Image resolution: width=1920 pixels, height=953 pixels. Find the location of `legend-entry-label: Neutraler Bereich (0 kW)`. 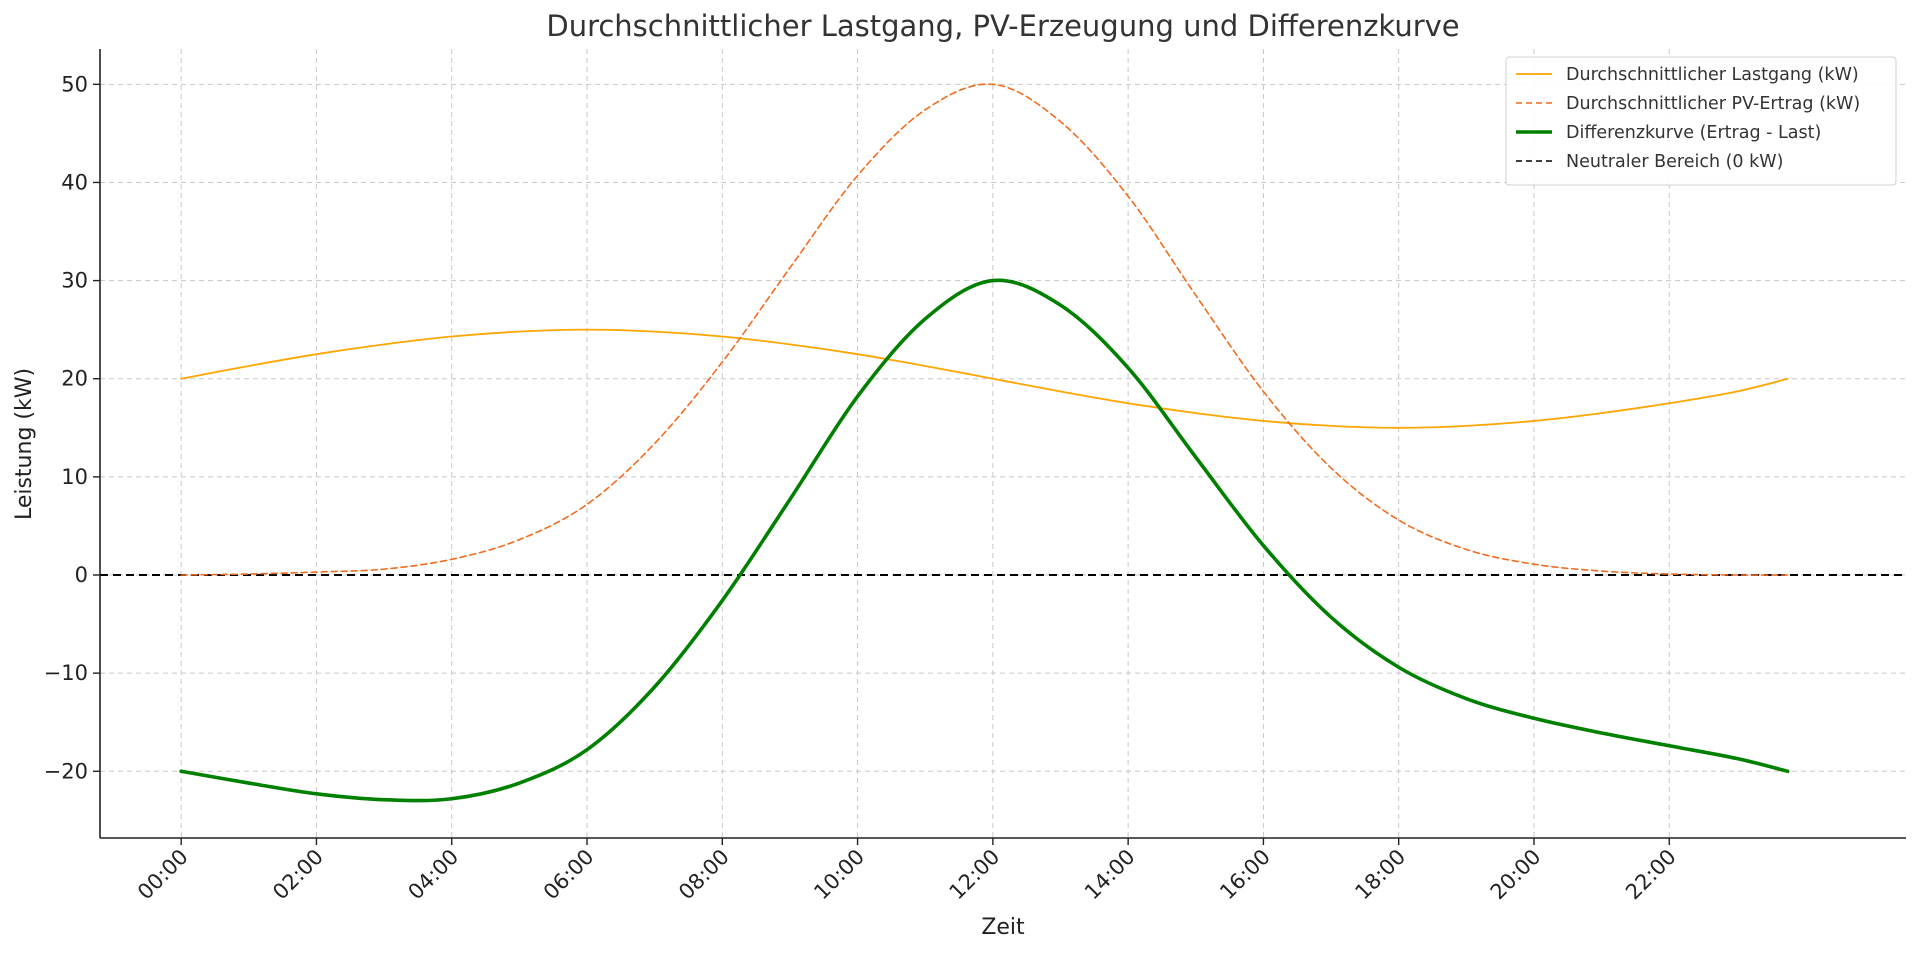

legend-entry-label: Neutraler Bereich (0 kW) is located at coordinates (1674, 162).